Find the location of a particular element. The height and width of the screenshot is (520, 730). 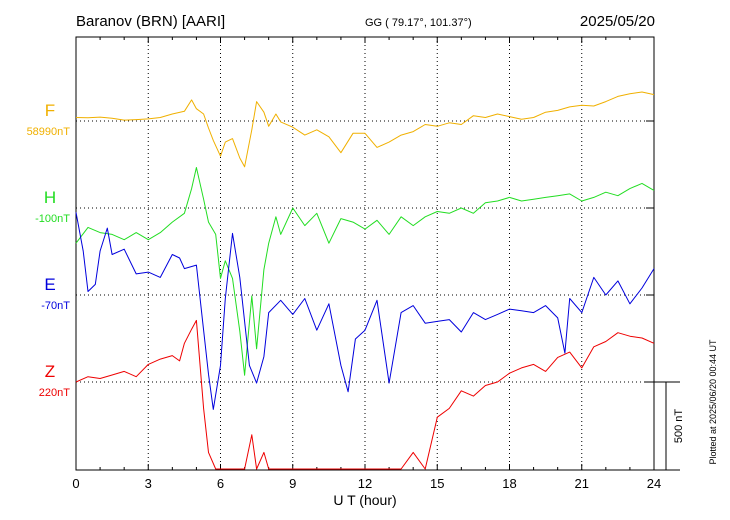

x-tick-label: 15 is located at coordinates (437, 483).